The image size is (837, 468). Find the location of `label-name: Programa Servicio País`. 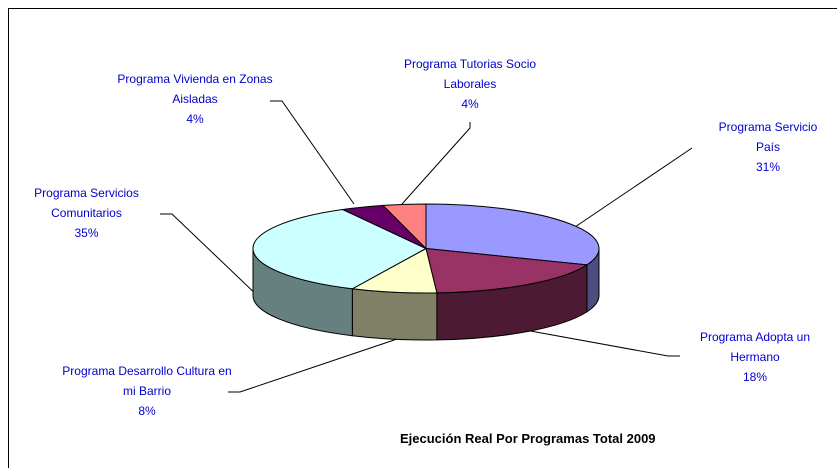

label-name: Programa Servicio País is located at coordinates (768, 137).